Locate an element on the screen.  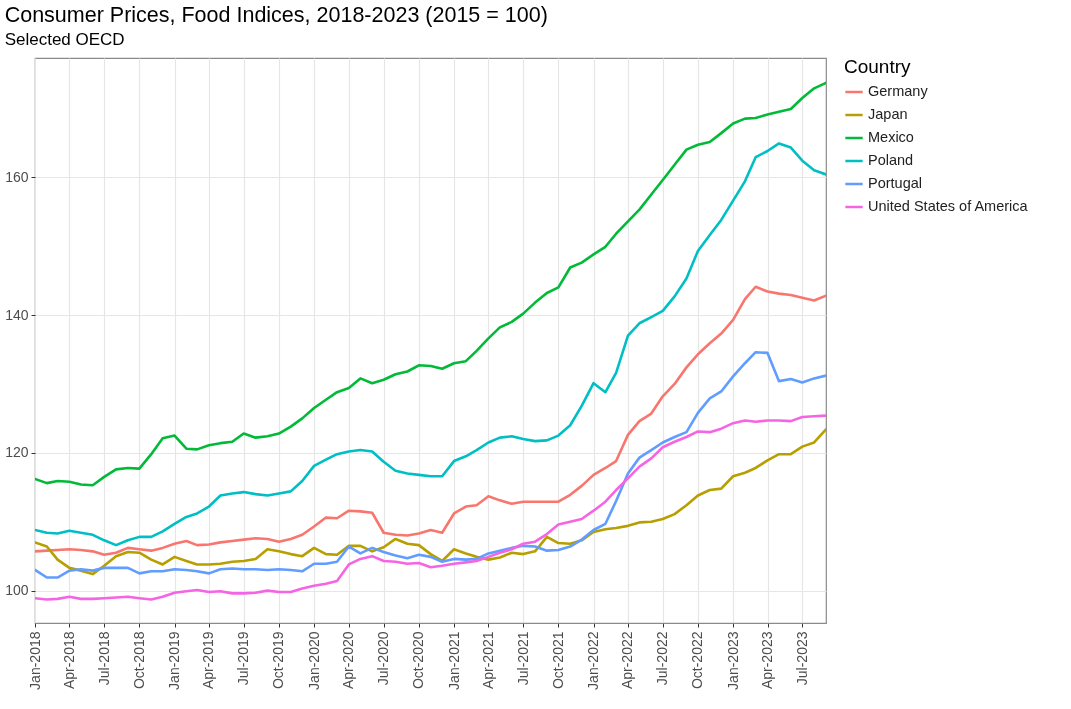
y-tick-label: 120 is located at coordinates (17, 452).